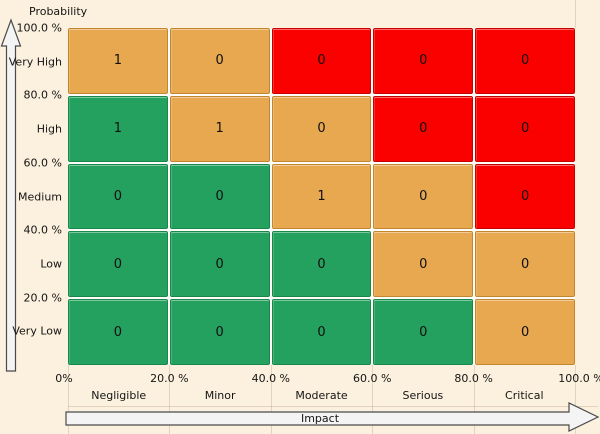  What do you see at coordinates (423, 128) in the screenshot?
I see `matrix-cell-2-4: 0` at bounding box center [423, 128].